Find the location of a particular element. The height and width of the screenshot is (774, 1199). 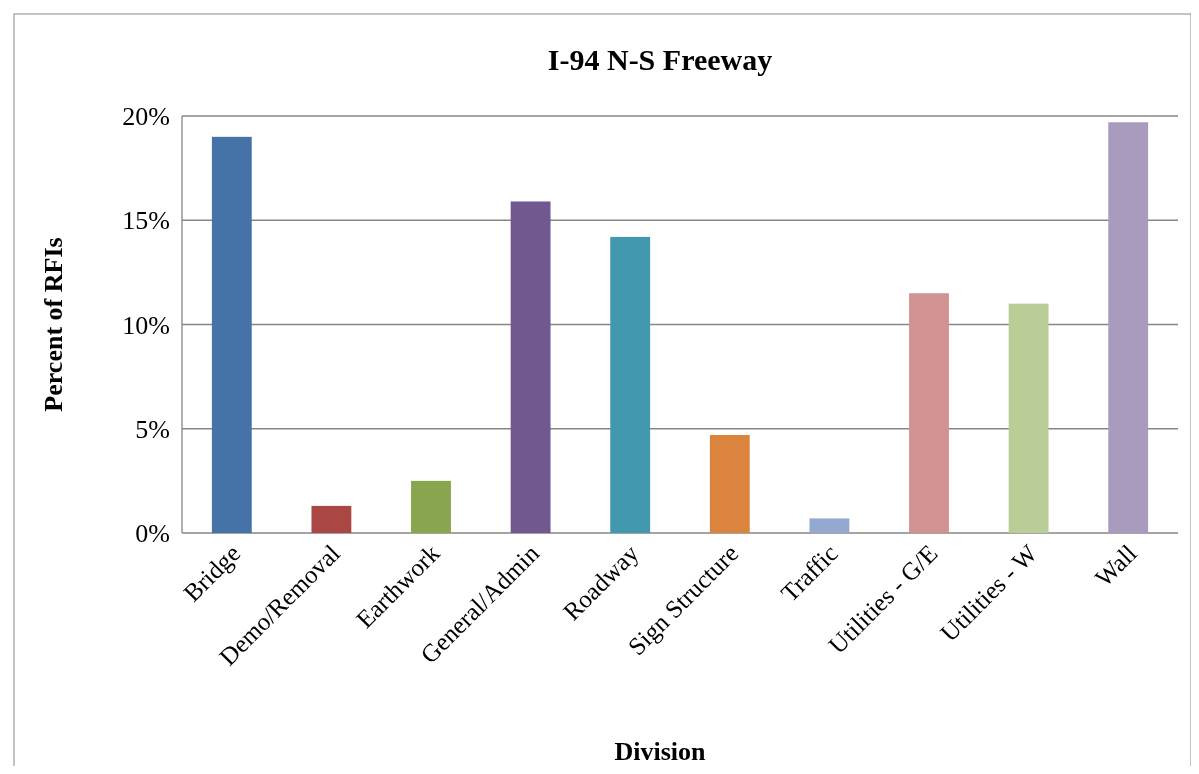

y-tick-label: 0% is located at coordinates (152, 534).